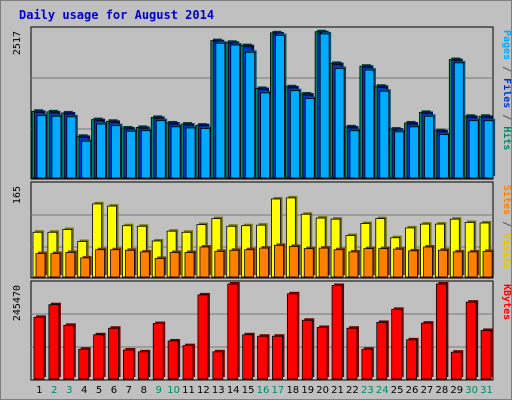  Describe the element at coordinates (307, 390) in the screenshot. I see `x-tick-label-day-19: 19` at that location.